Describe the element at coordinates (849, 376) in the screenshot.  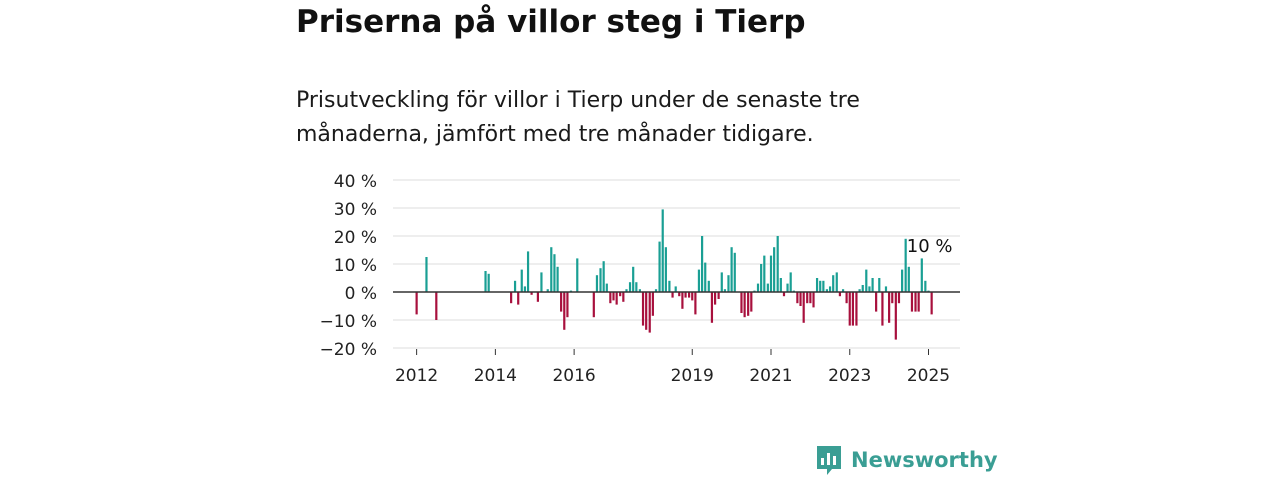
I see `x-tick-label: 2023` at that location.